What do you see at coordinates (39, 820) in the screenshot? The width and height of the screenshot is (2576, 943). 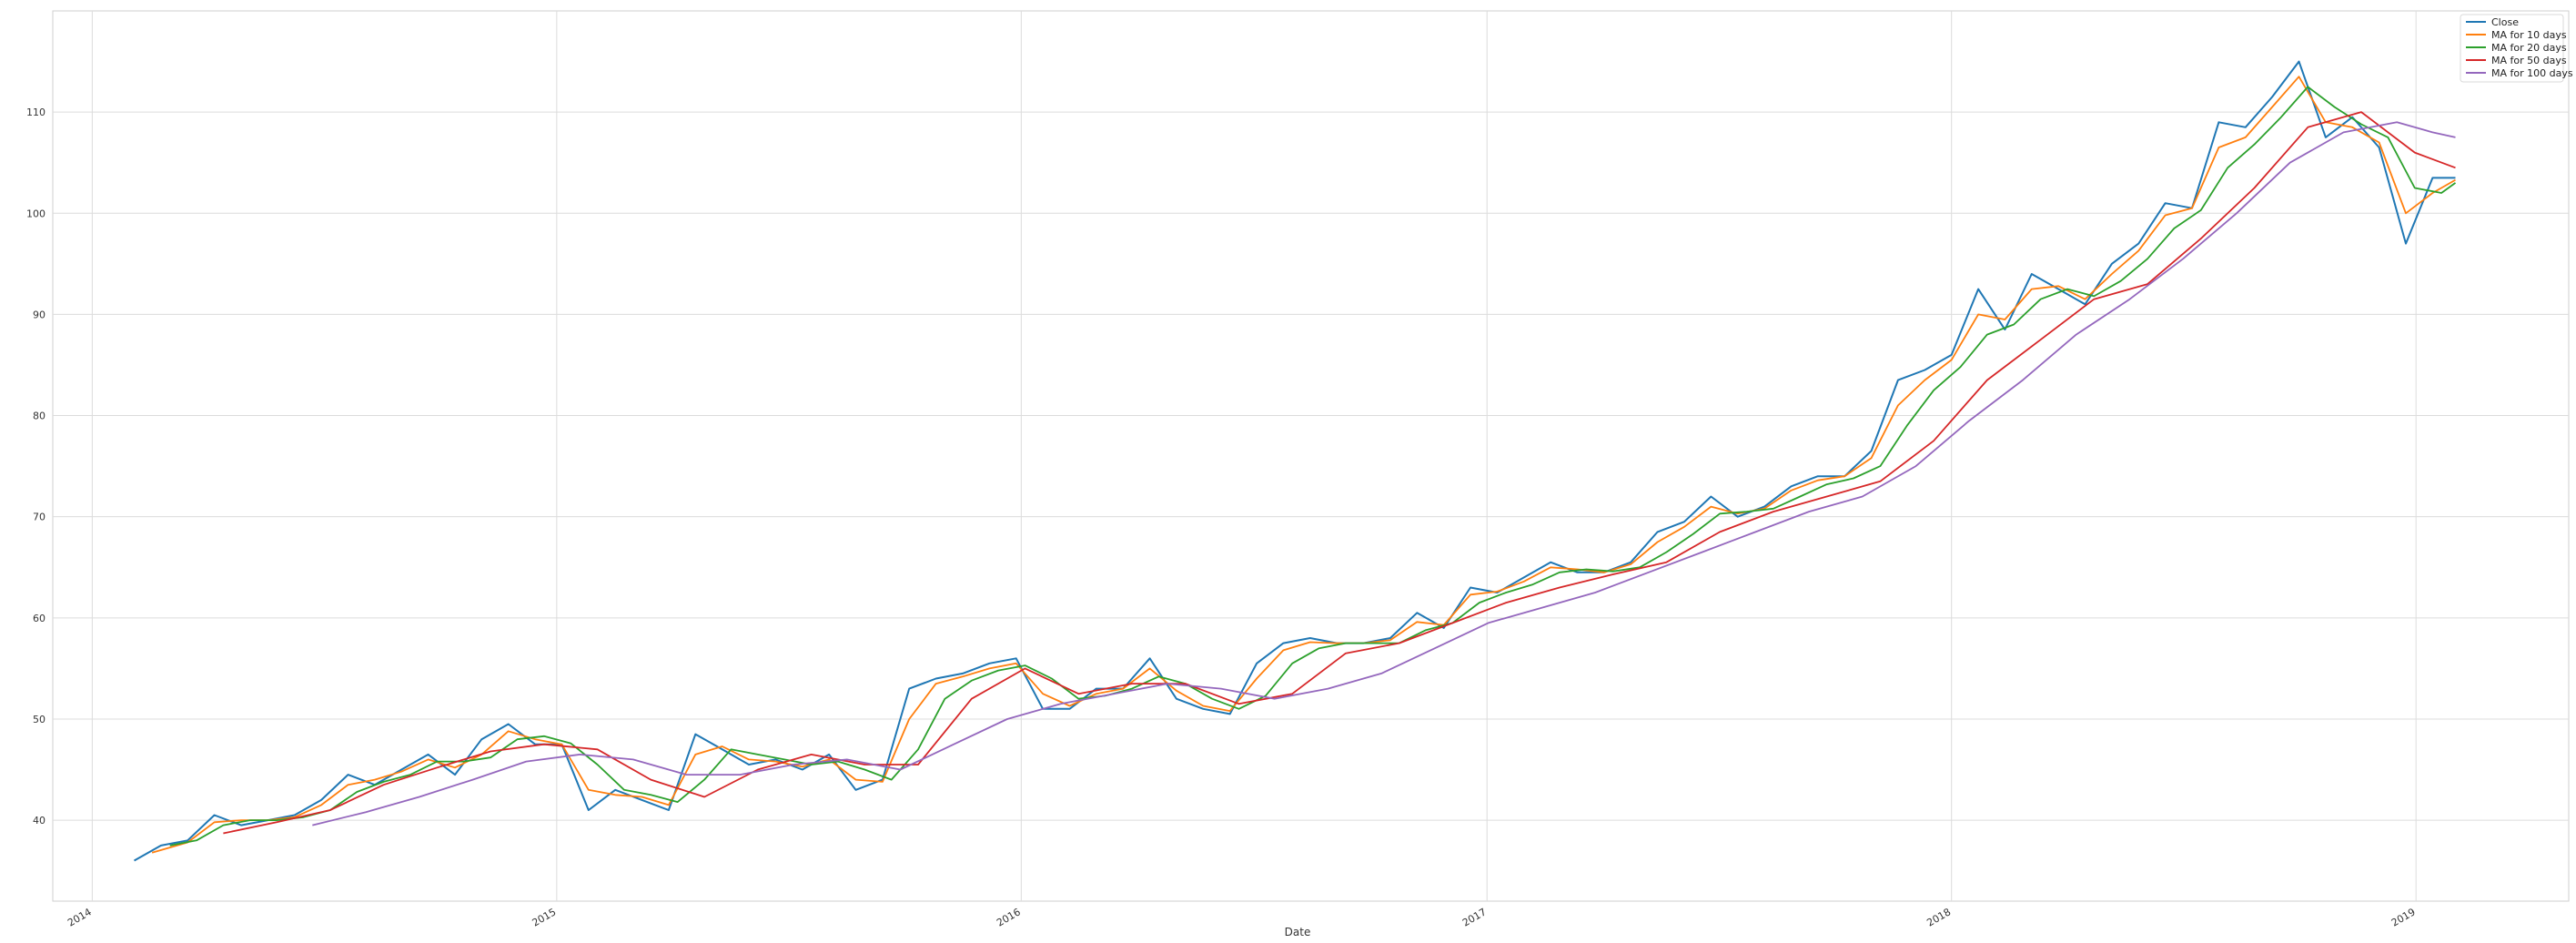 I see `y-tick-label: 40` at bounding box center [39, 820].